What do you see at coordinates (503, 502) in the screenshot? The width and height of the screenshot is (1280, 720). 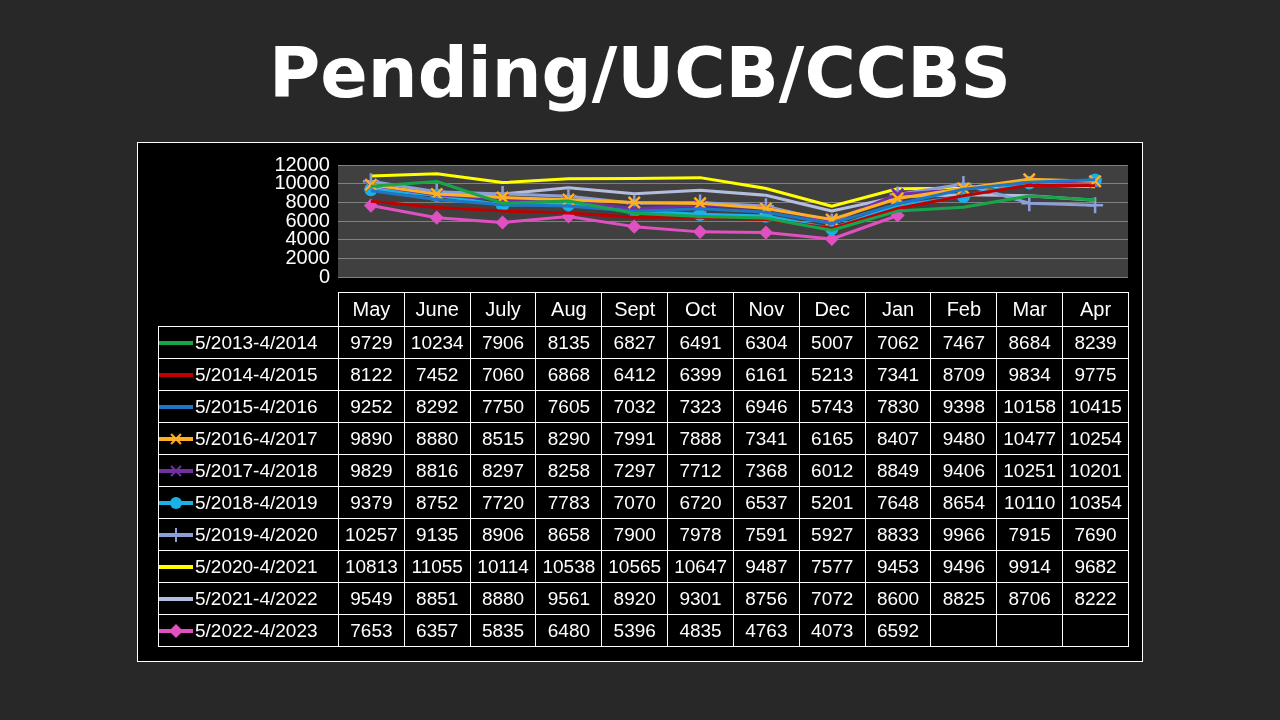 I see `data-label: 7720` at bounding box center [503, 502].